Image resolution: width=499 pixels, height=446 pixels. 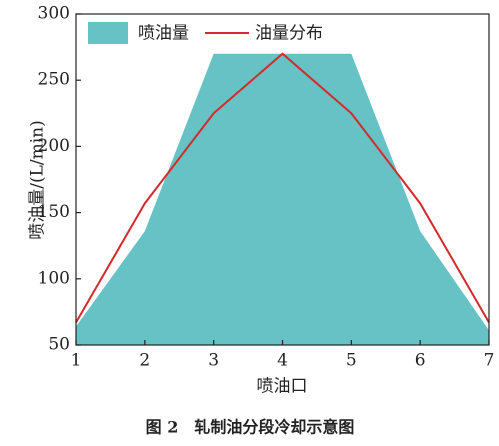 What do you see at coordinates (282, 361) in the screenshot?
I see `x-tick-label: 4` at bounding box center [282, 361].